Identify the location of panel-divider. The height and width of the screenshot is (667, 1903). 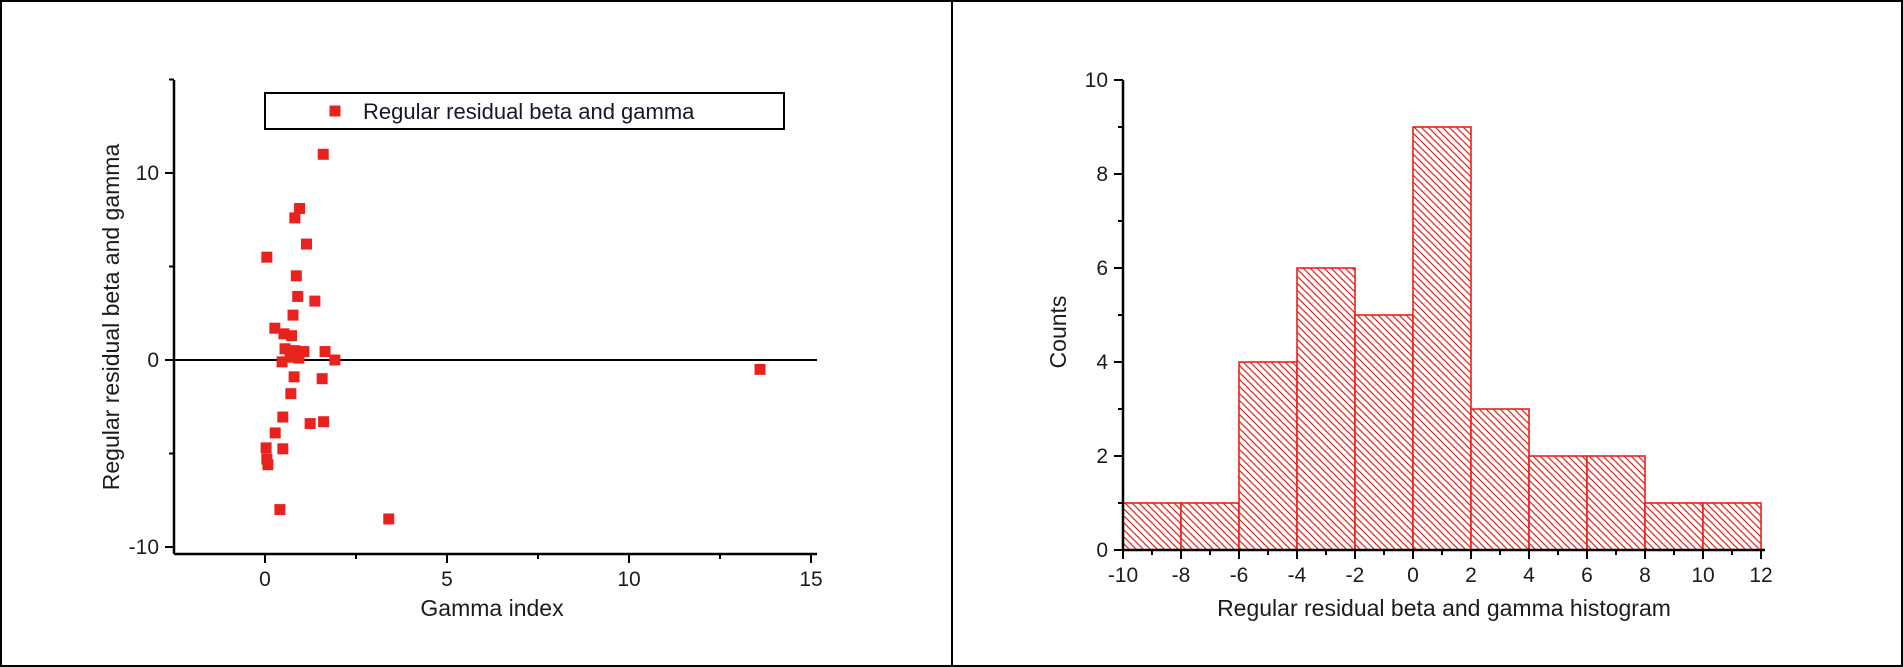
(952, 333).